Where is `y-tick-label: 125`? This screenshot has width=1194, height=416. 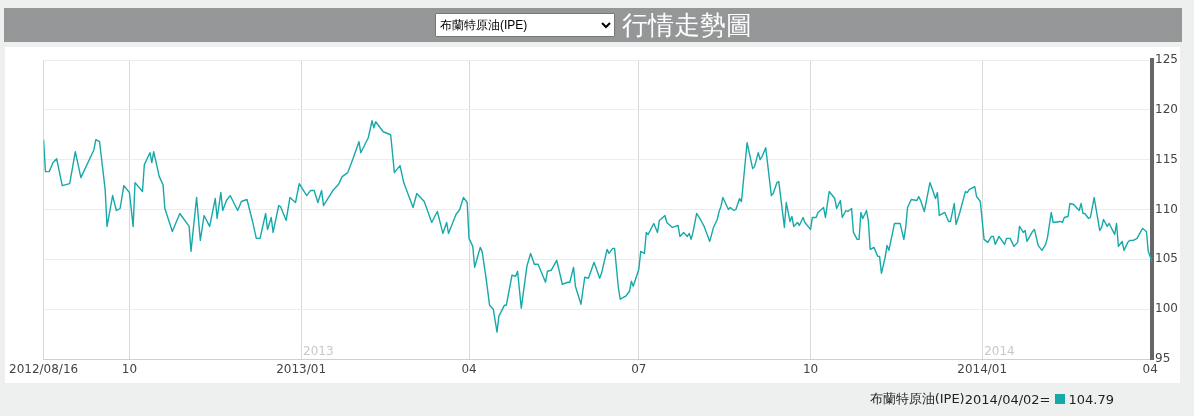 y-tick-label: 125 is located at coordinates (1166, 59).